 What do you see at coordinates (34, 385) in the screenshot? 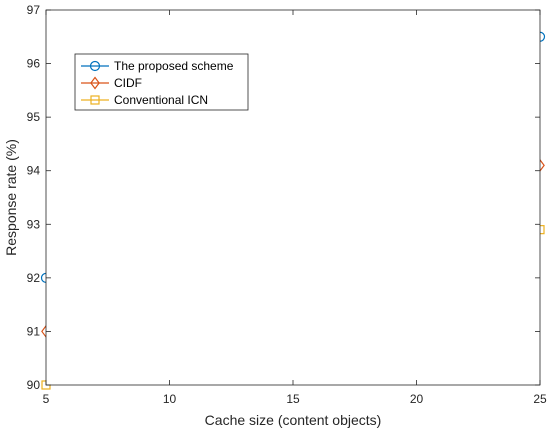
I see `y-tick-label: 90` at bounding box center [34, 385].